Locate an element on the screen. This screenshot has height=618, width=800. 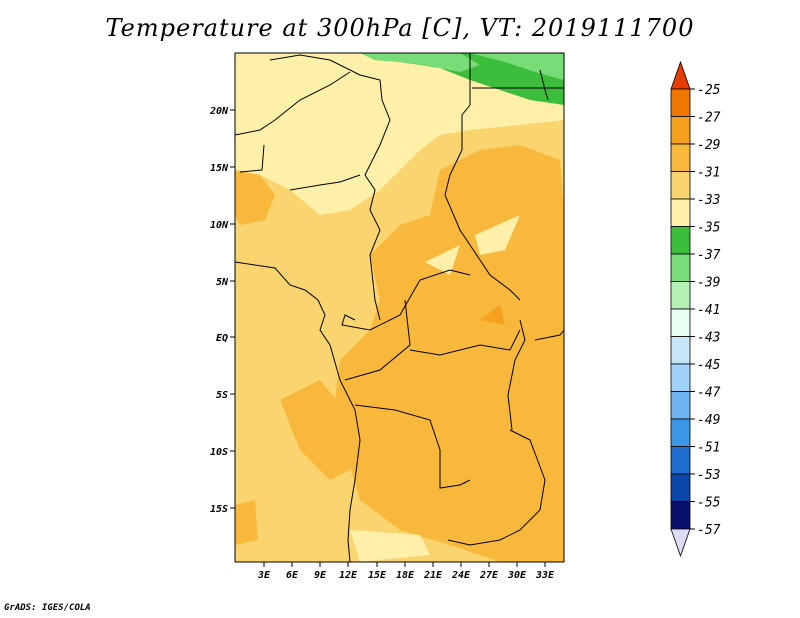
colorbar-label: -27 is located at coordinates (709, 118).